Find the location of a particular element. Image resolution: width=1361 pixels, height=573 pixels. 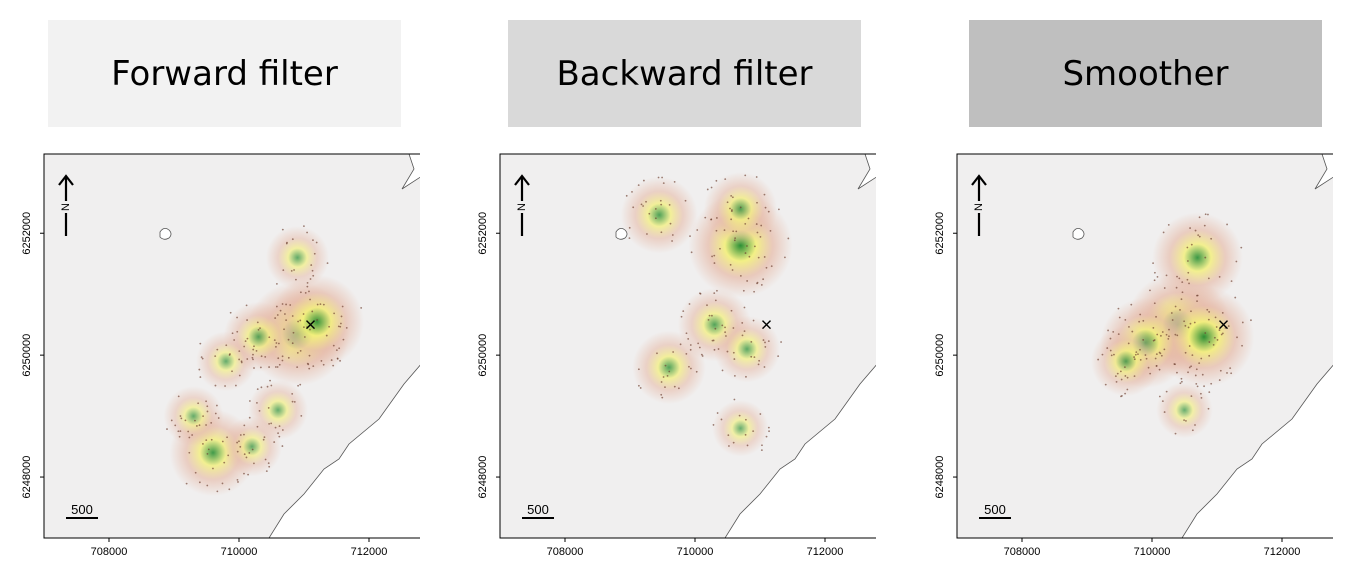

header-backward-filter: Backward filter is located at coordinates (684, 73).